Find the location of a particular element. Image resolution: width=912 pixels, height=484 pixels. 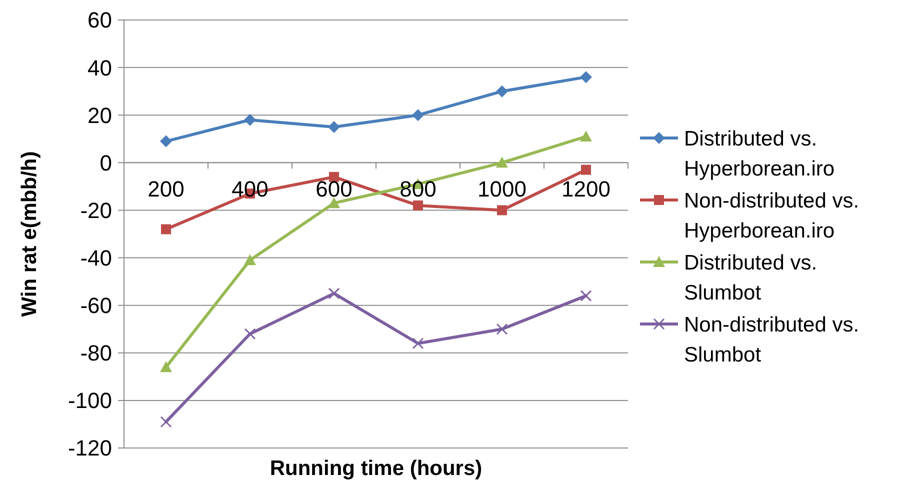

legend-label: Distributed vs. Hyperborean.iro is located at coordinates (759, 153).